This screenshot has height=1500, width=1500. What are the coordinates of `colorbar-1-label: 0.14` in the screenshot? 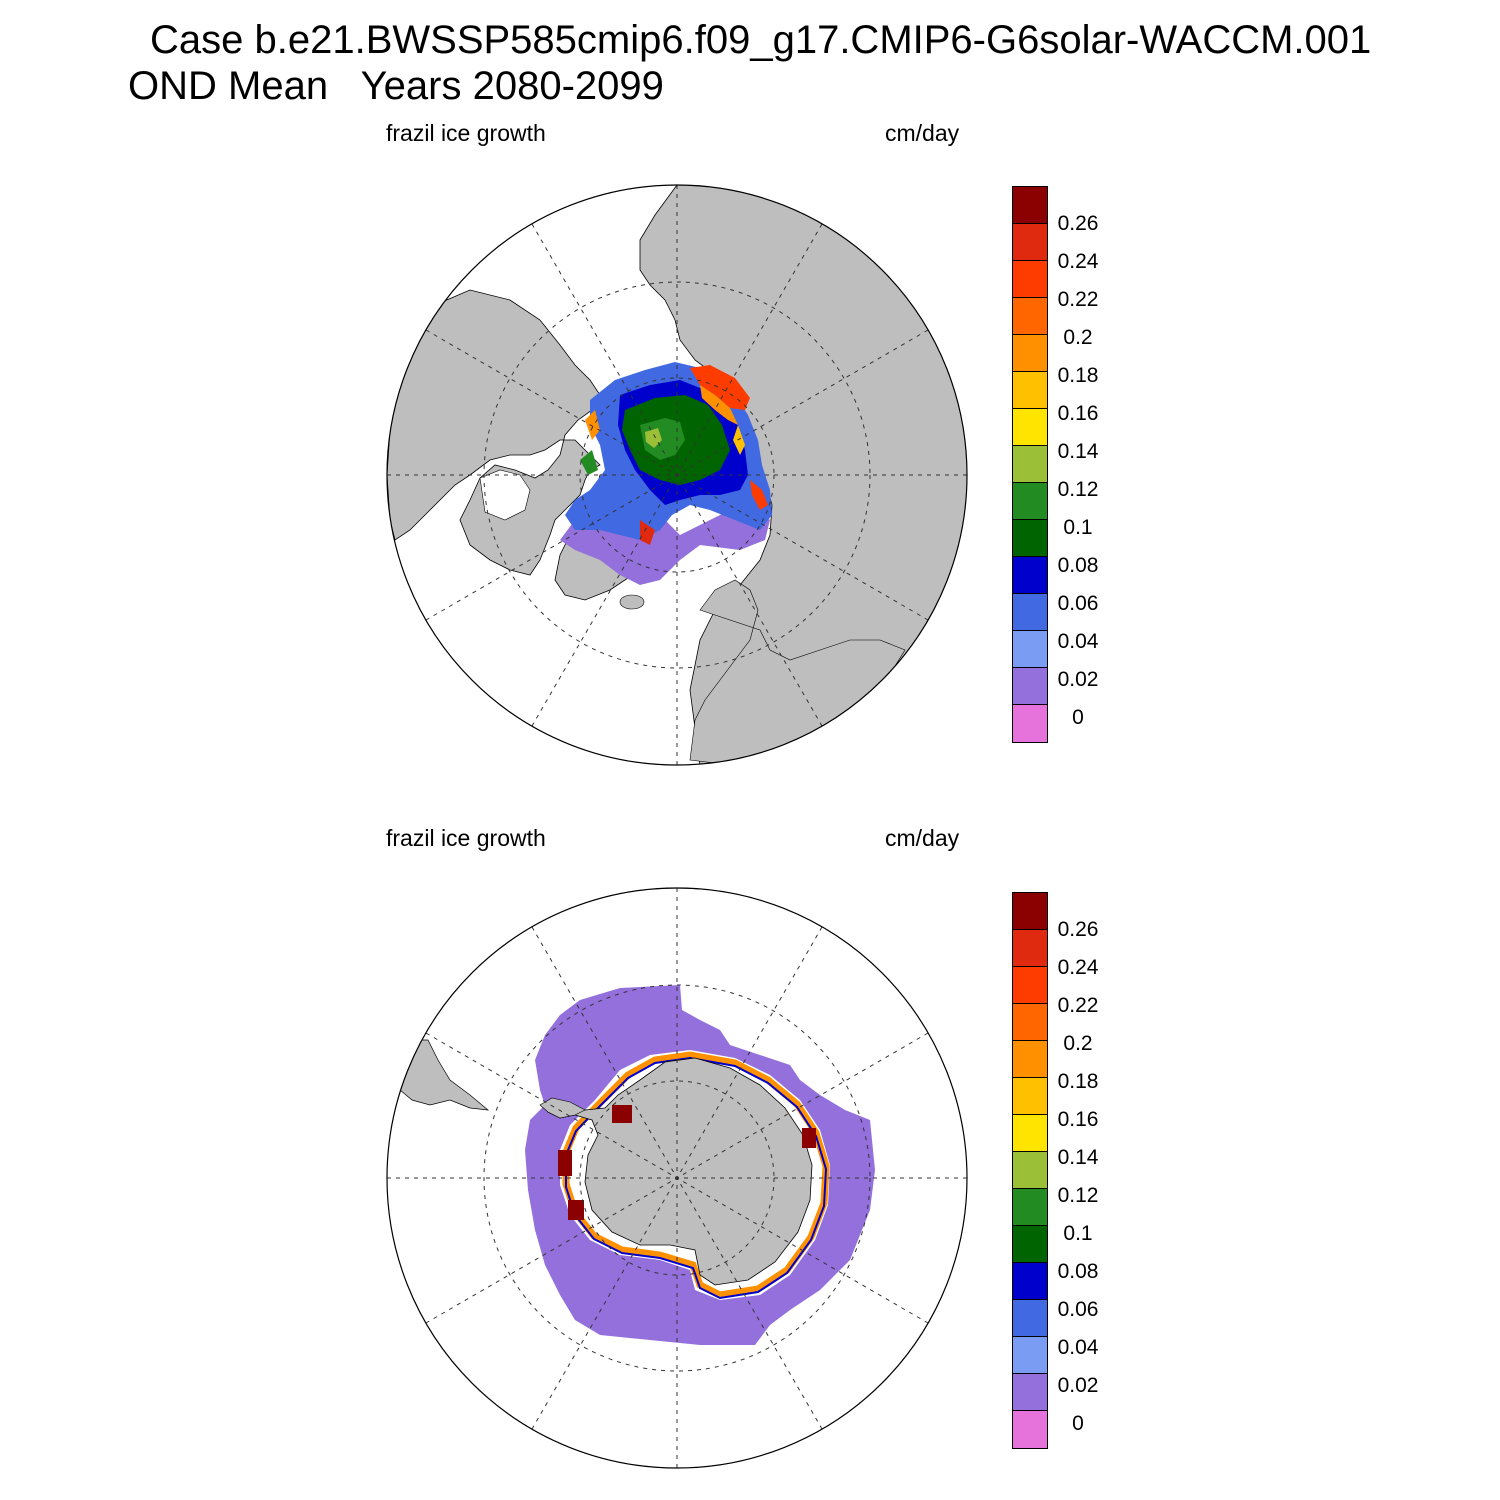 It's located at (1078, 451).